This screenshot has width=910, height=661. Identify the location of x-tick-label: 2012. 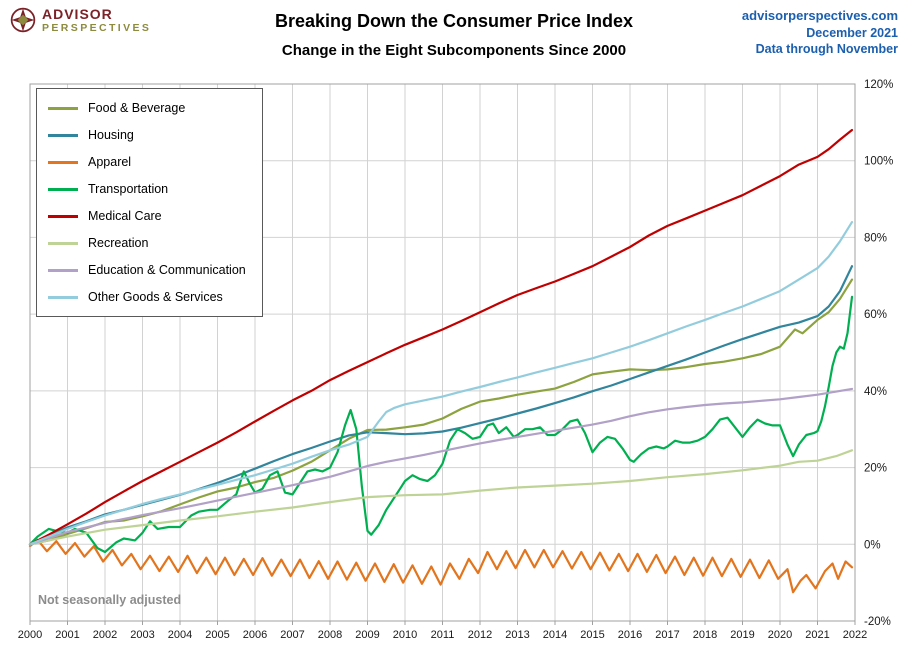
(480, 635).